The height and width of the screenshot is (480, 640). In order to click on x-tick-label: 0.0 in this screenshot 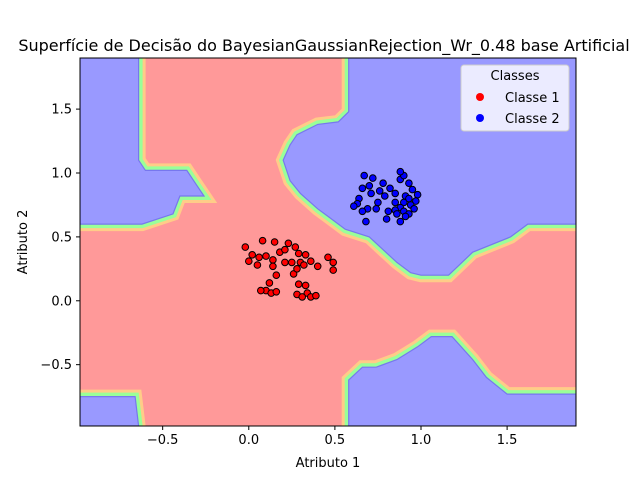, I will do `click(248, 440)`.